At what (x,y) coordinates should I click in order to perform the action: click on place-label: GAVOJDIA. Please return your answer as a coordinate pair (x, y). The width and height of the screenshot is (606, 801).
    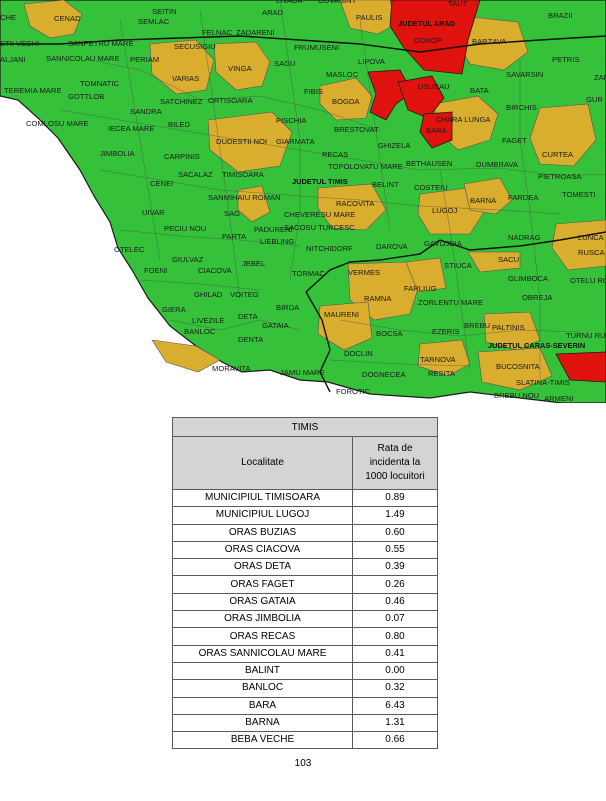
    Looking at the image, I should click on (443, 243).